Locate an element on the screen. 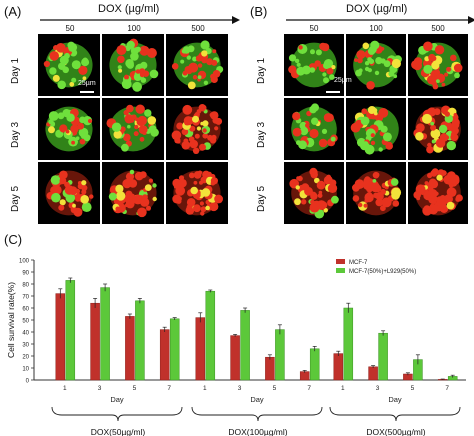 This screenshot has height=436, width=474. panel-c-letter: (C) is located at coordinates (13, 239).